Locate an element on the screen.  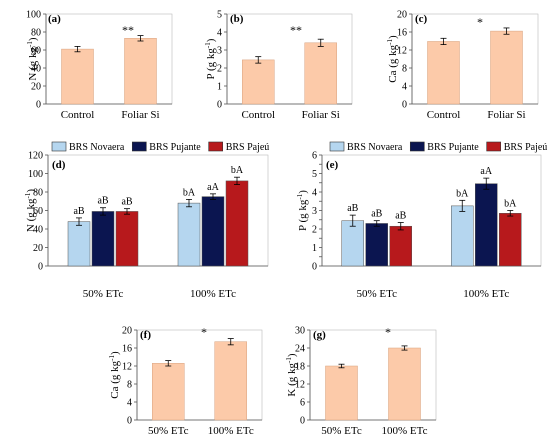
d-data-label-1-1: aB is located at coordinates (78, 211).